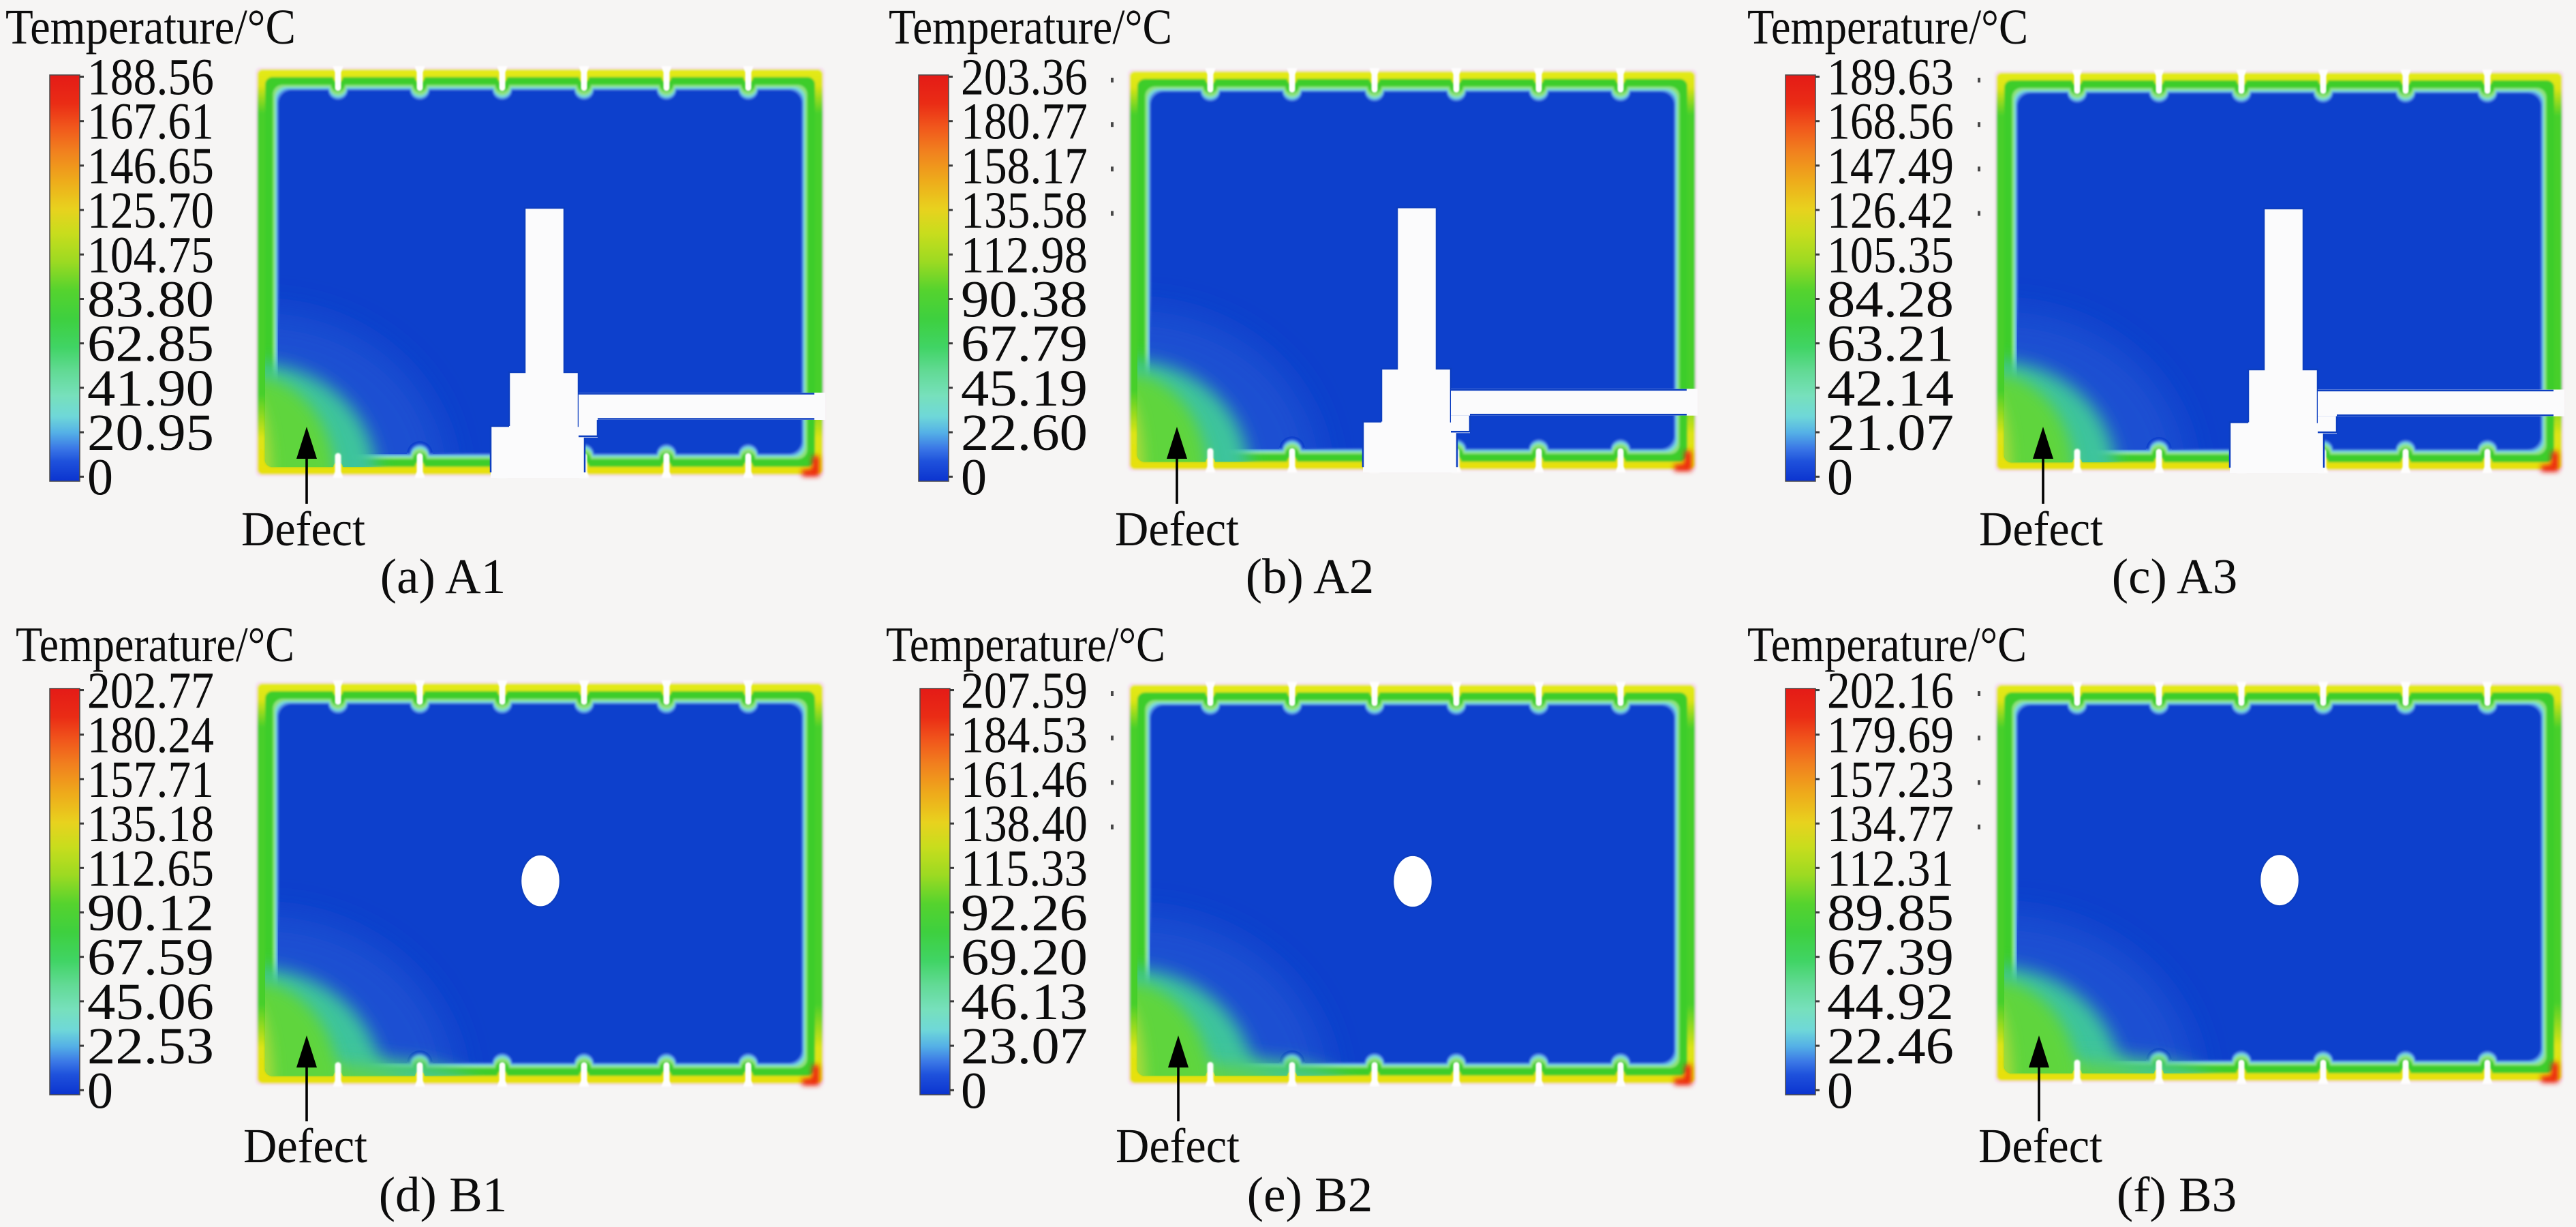  What do you see at coordinates (1891, 122) in the screenshot?
I see `svg-text: 168.56` at bounding box center [1891, 122].